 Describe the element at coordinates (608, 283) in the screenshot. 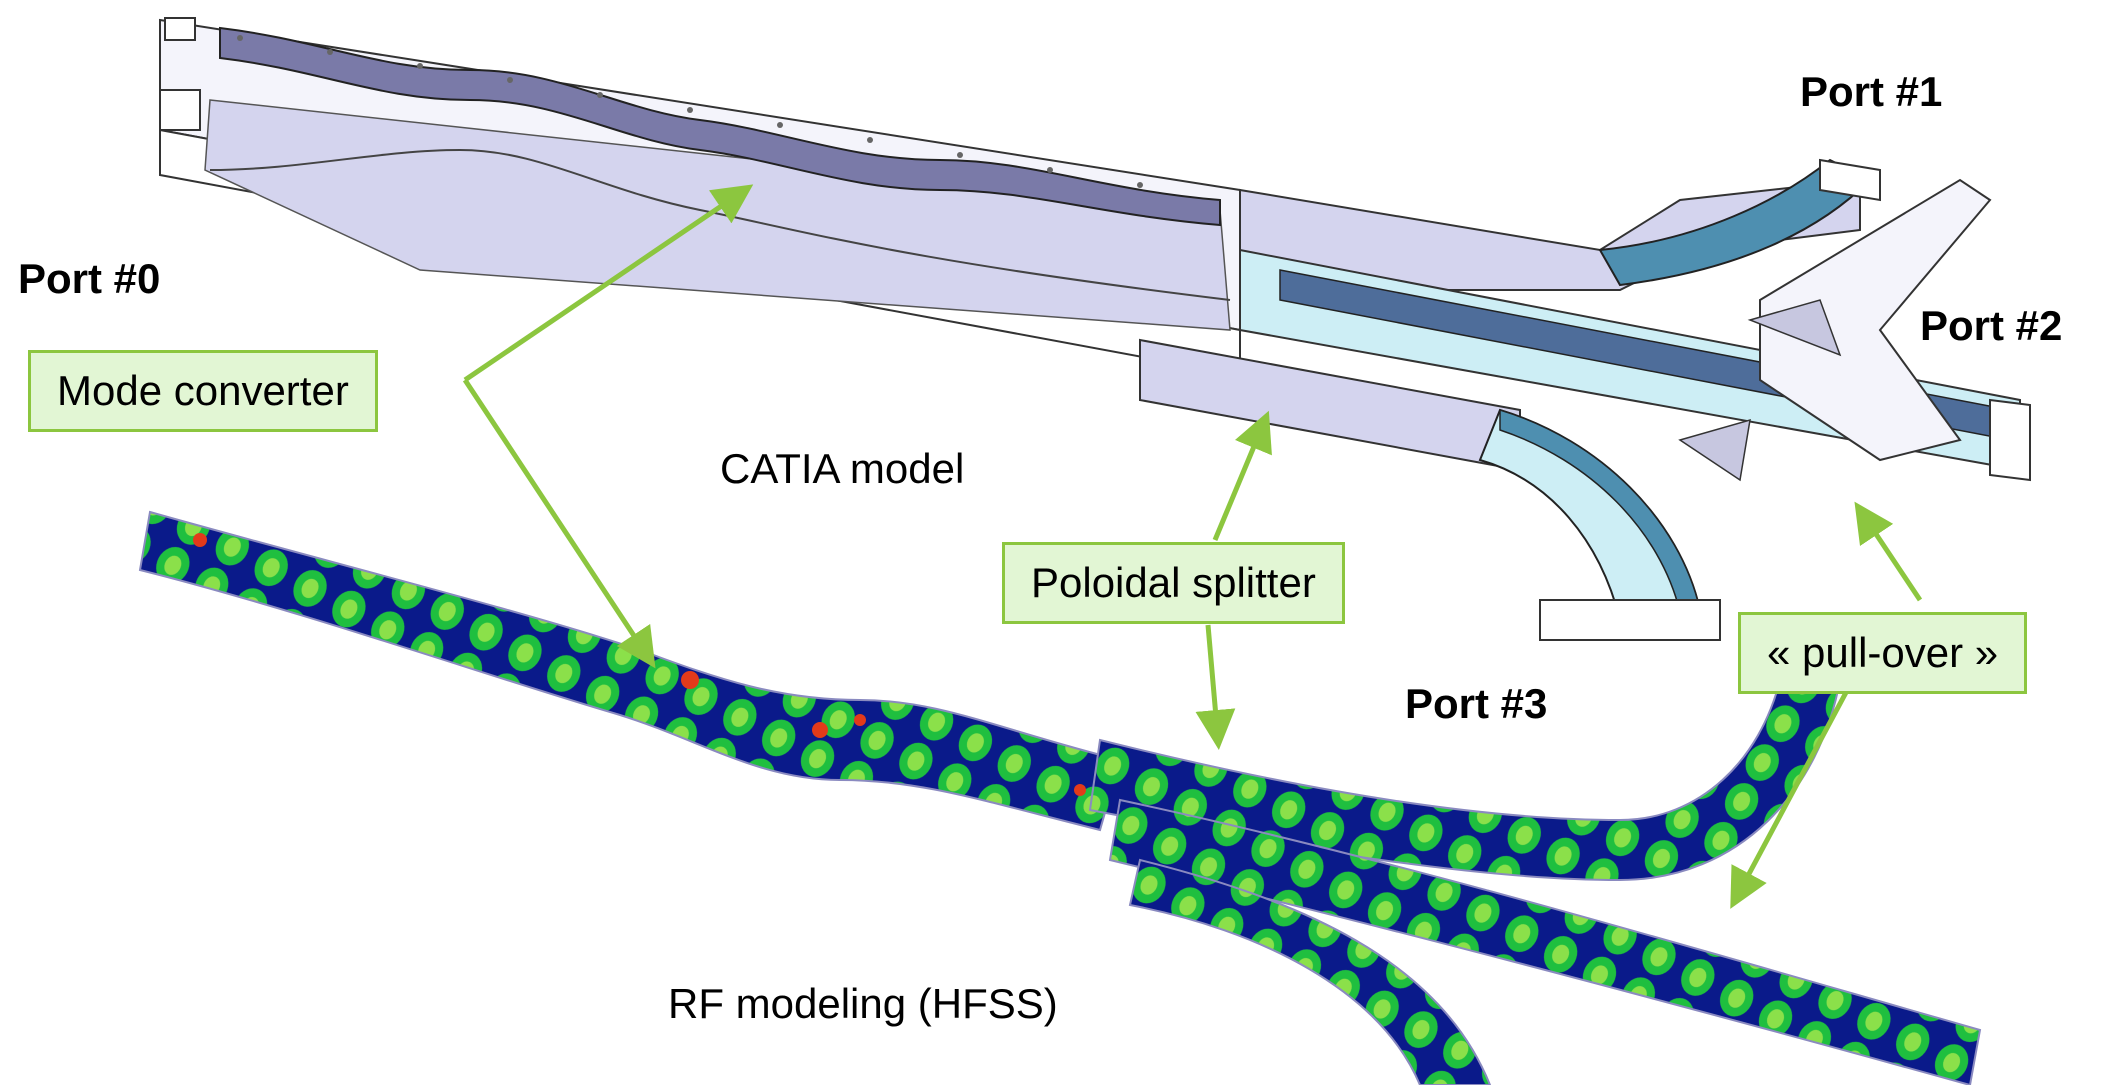

I see `mode-converter-arrow-up` at that location.